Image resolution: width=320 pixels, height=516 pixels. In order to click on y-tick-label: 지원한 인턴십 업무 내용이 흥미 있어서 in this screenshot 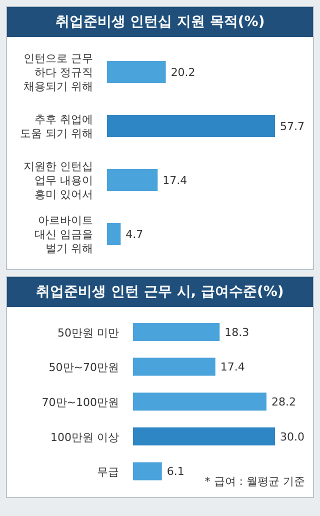, I will do `click(58, 180)`.